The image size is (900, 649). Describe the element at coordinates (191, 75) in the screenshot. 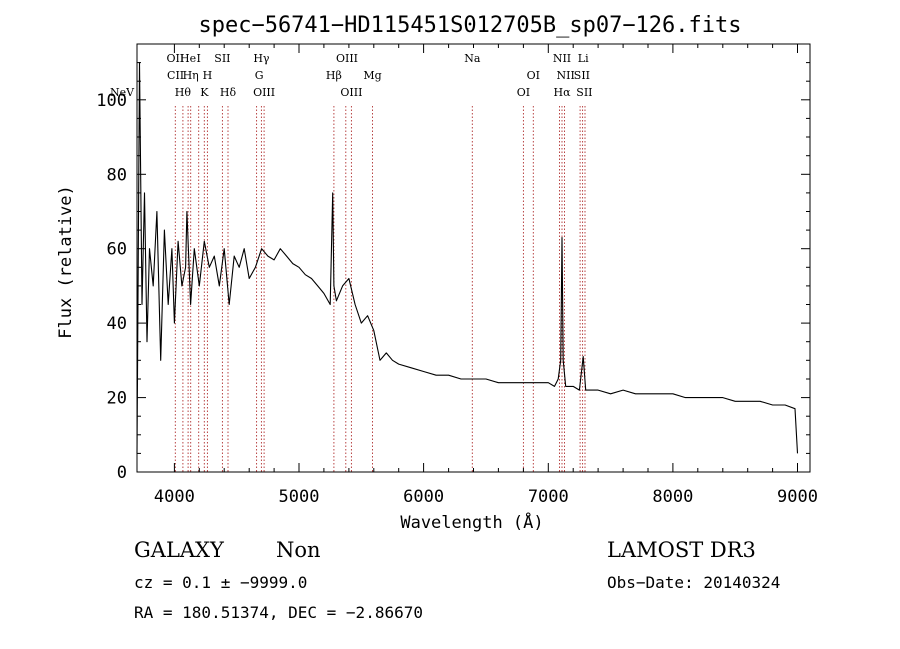

I see `emission-line-label: Hη` at that location.